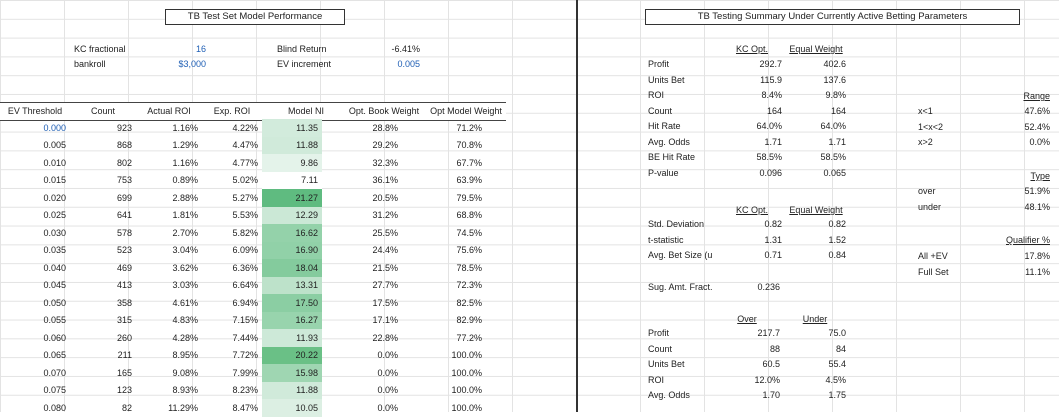 This screenshot has width=1059, height=417. What do you see at coordinates (385, 285) in the screenshot?
I see `cell-opt-book-weight: 27.7%` at bounding box center [385, 285].